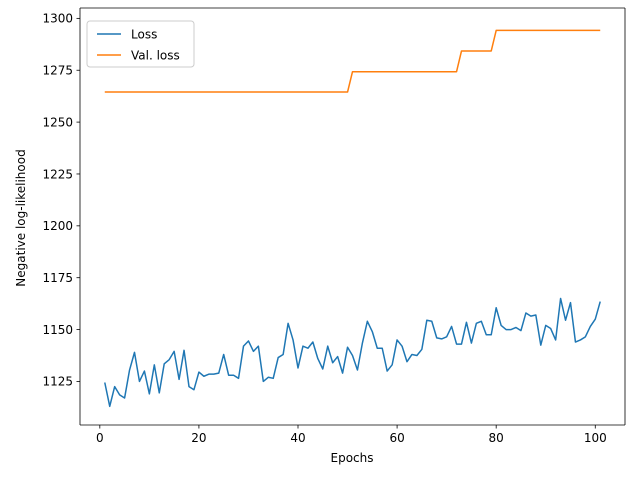  What do you see at coordinates (57, 122) in the screenshot?
I see `y-tick-label: 1250` at bounding box center [57, 122].